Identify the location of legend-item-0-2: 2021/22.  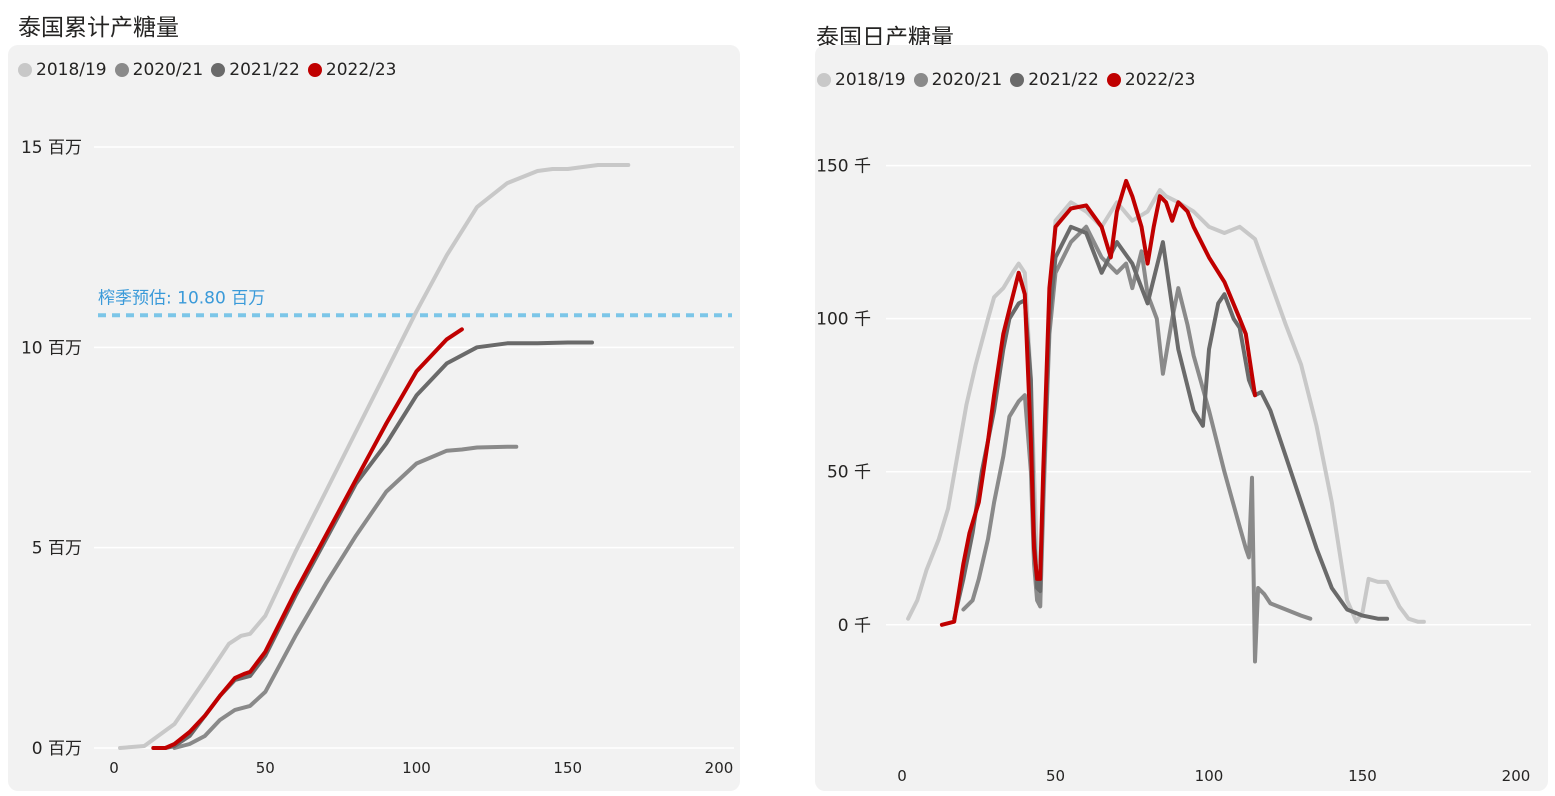
(255, 70).